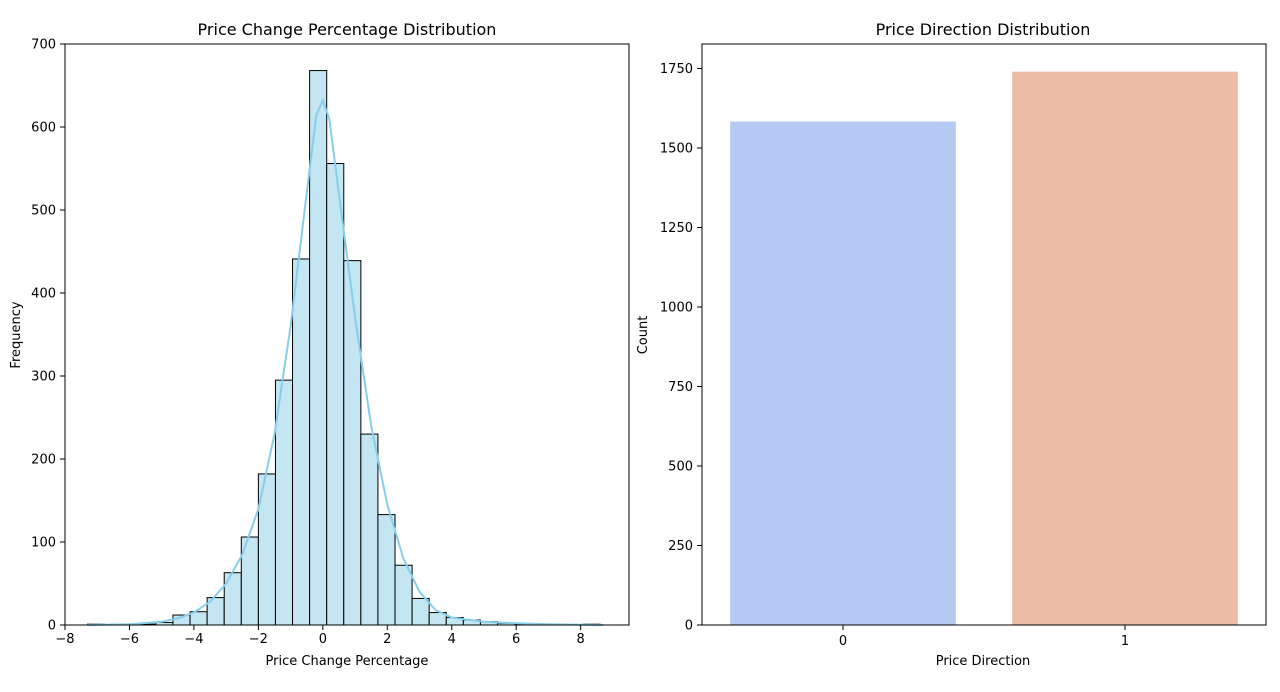  Describe the element at coordinates (452, 639) in the screenshot. I see `x-tick-label: 4` at that location.